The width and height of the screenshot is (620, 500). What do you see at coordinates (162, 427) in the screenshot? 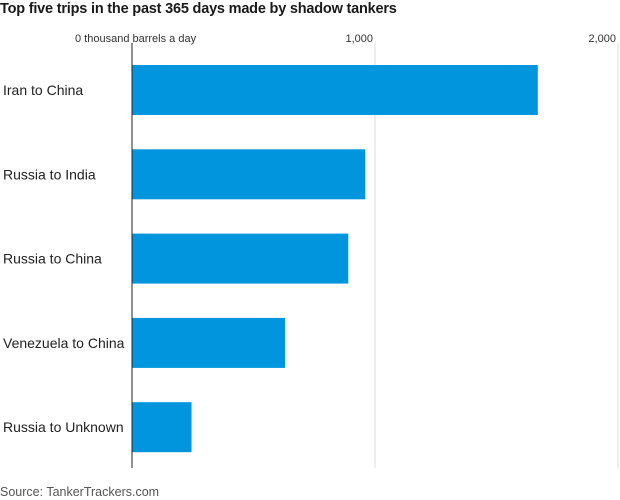
I see `bar-russia-to-unknown` at bounding box center [162, 427].